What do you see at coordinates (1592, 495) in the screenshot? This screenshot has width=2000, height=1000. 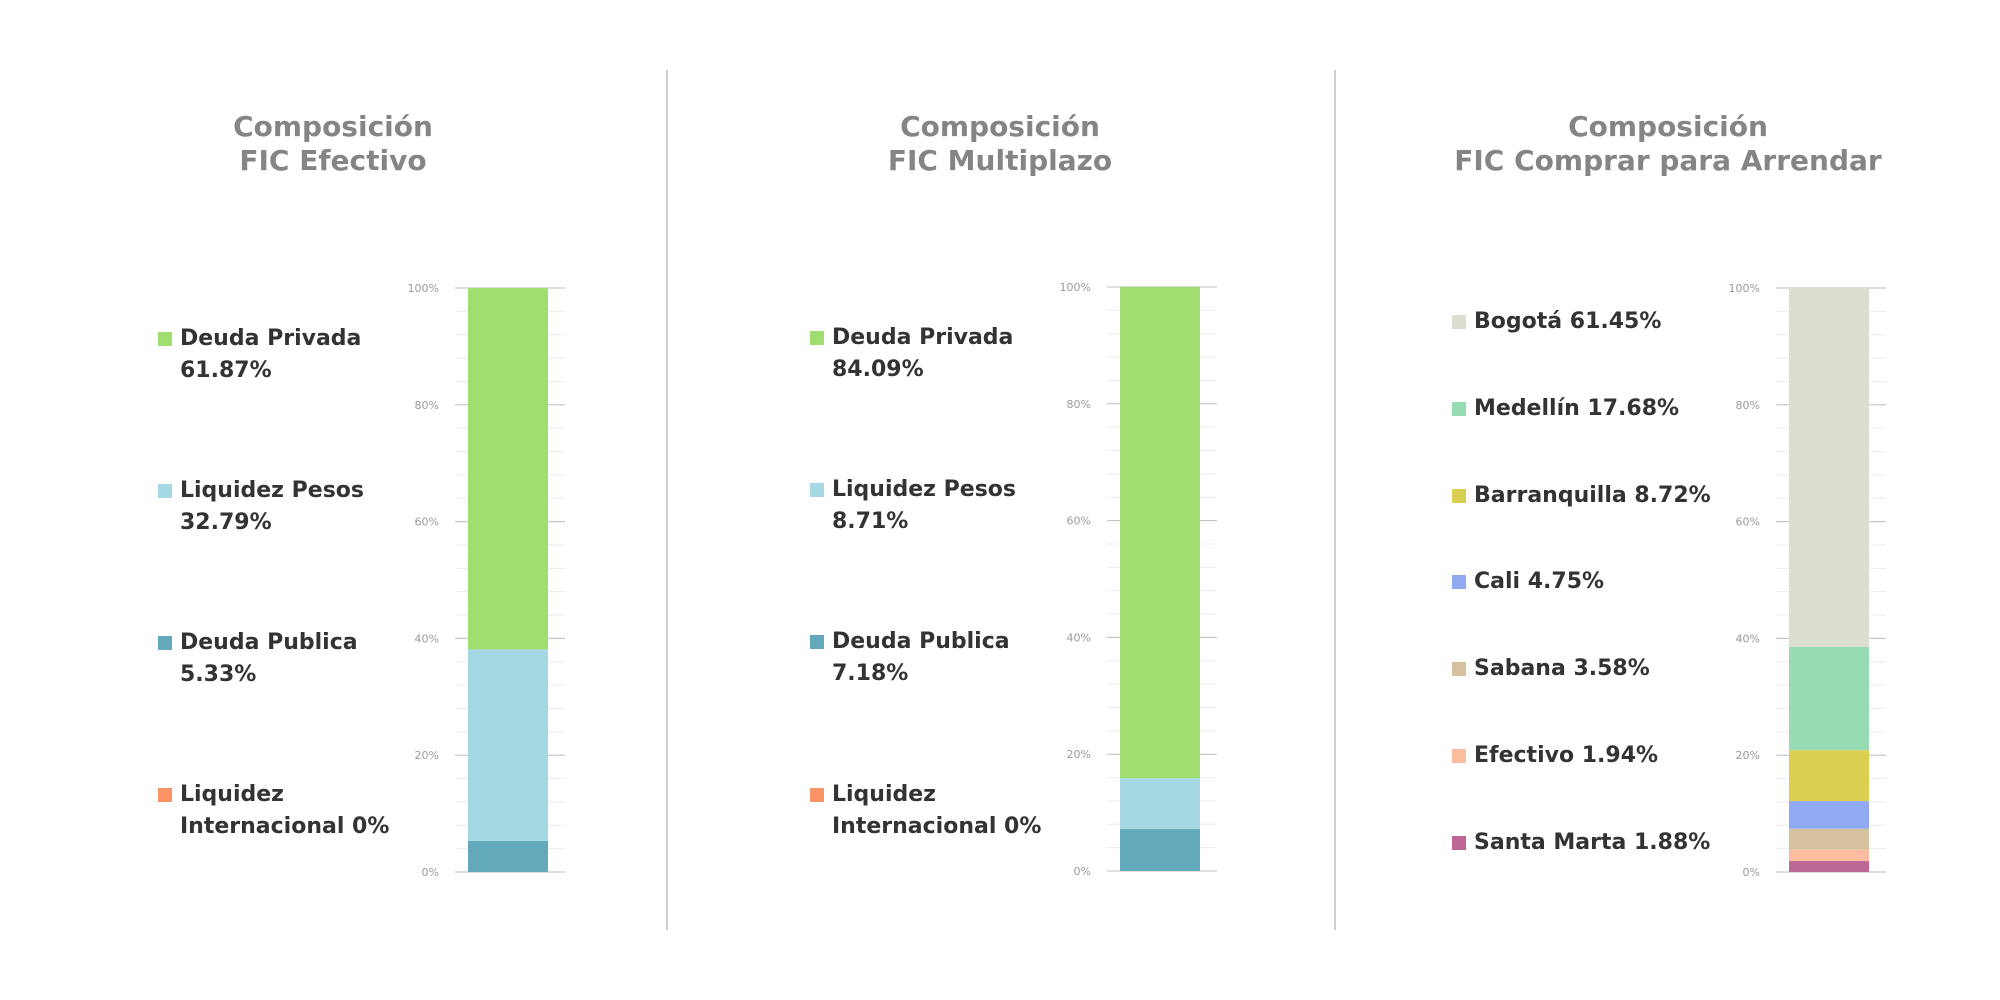 I see `legend-label: Barranquilla 8.72%` at bounding box center [1592, 495].